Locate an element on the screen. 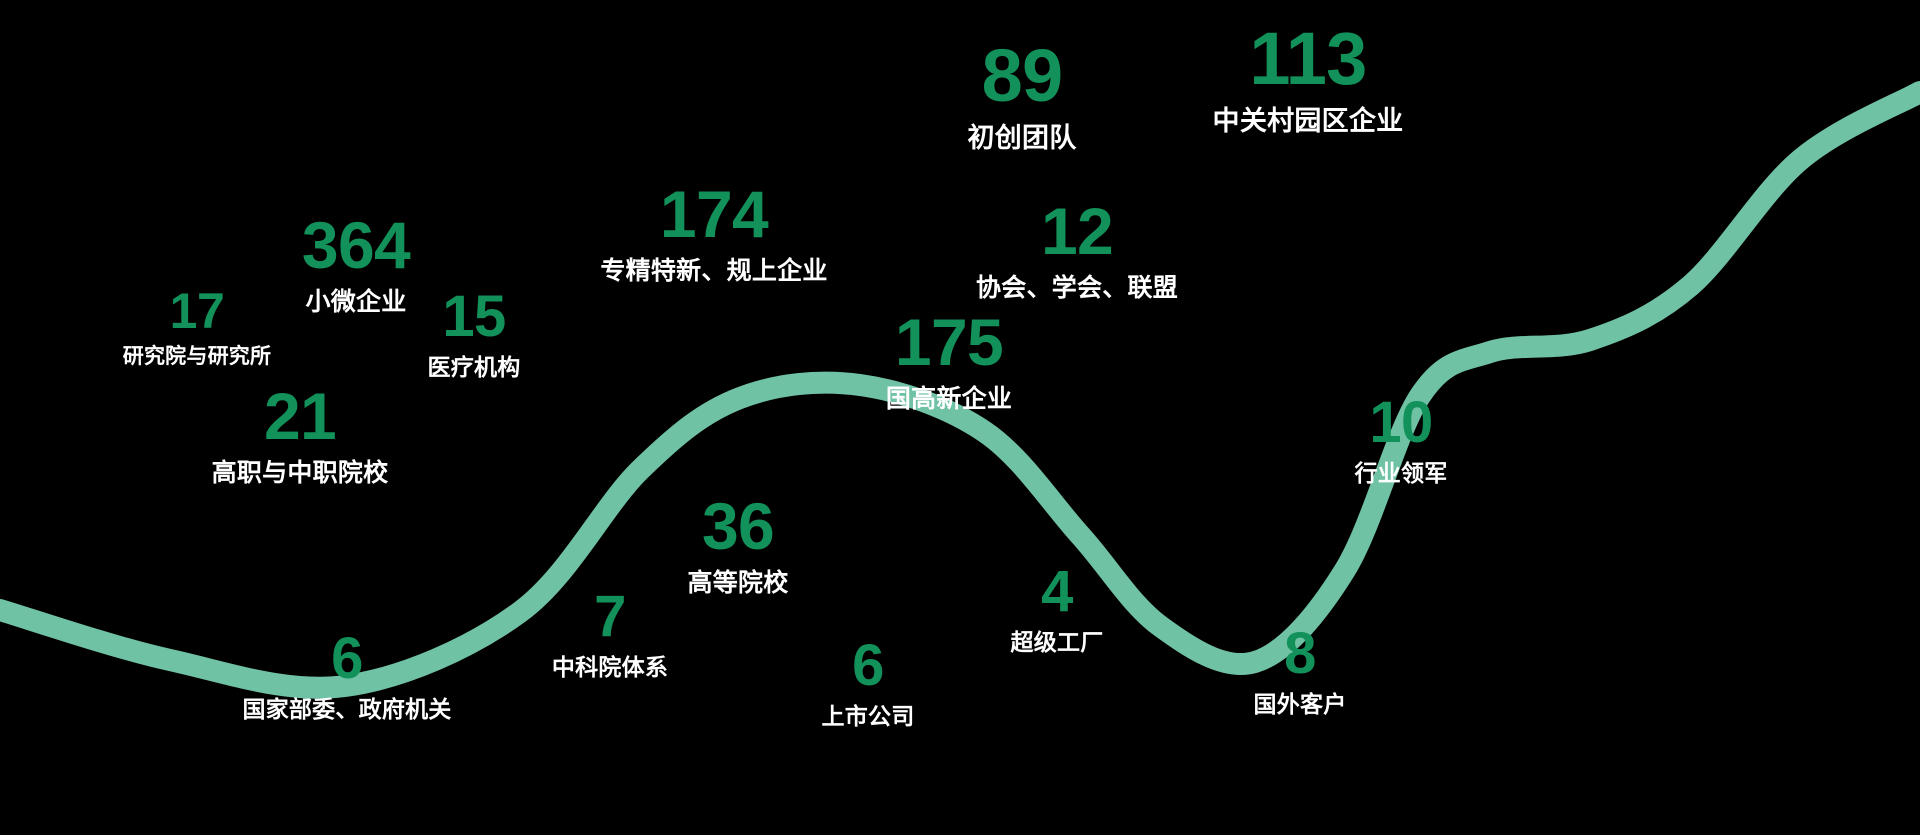 The width and height of the screenshot is (1920, 835). stat-item: 15 医疗机构 is located at coordinates (474, 332).